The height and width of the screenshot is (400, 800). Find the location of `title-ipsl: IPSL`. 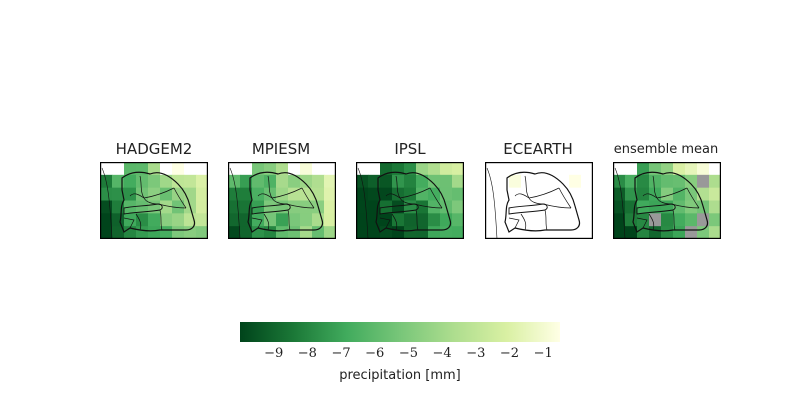

title-ipsl: IPSL is located at coordinates (410, 149).